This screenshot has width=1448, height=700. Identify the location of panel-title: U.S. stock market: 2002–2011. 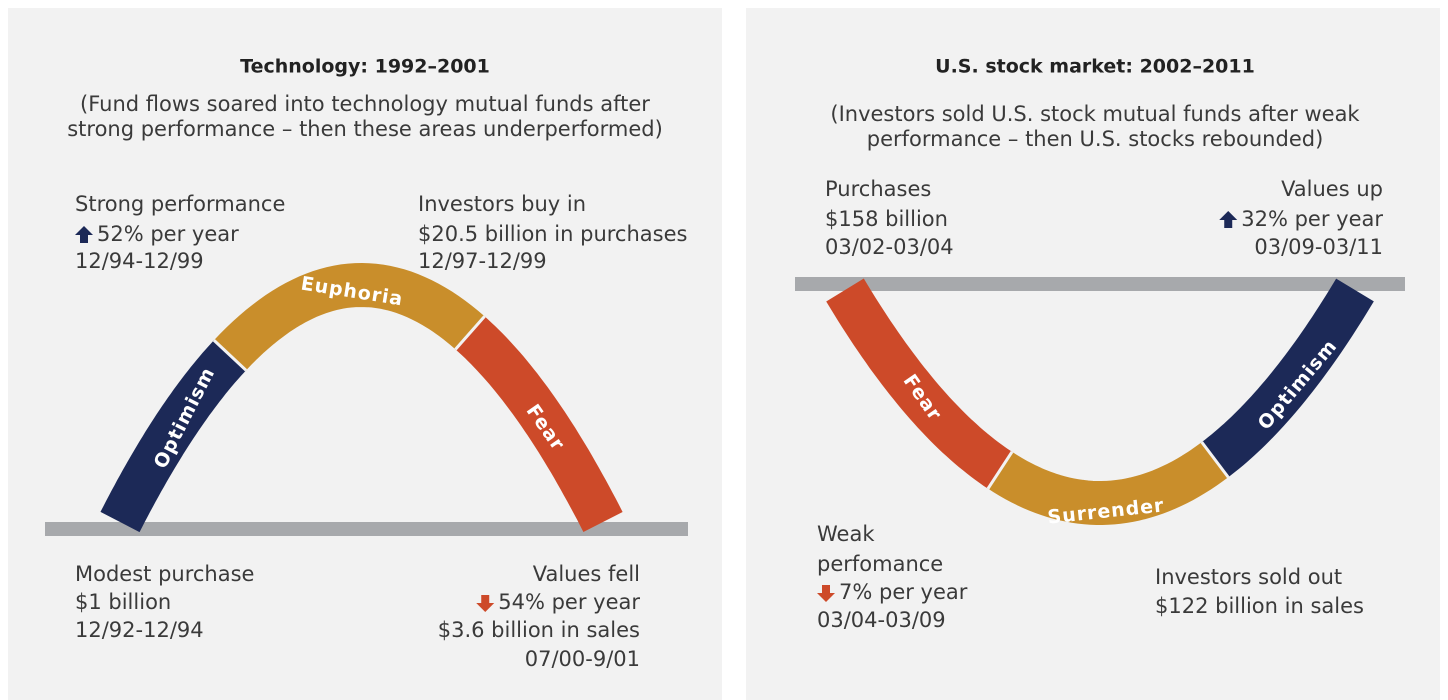
(1095, 67).